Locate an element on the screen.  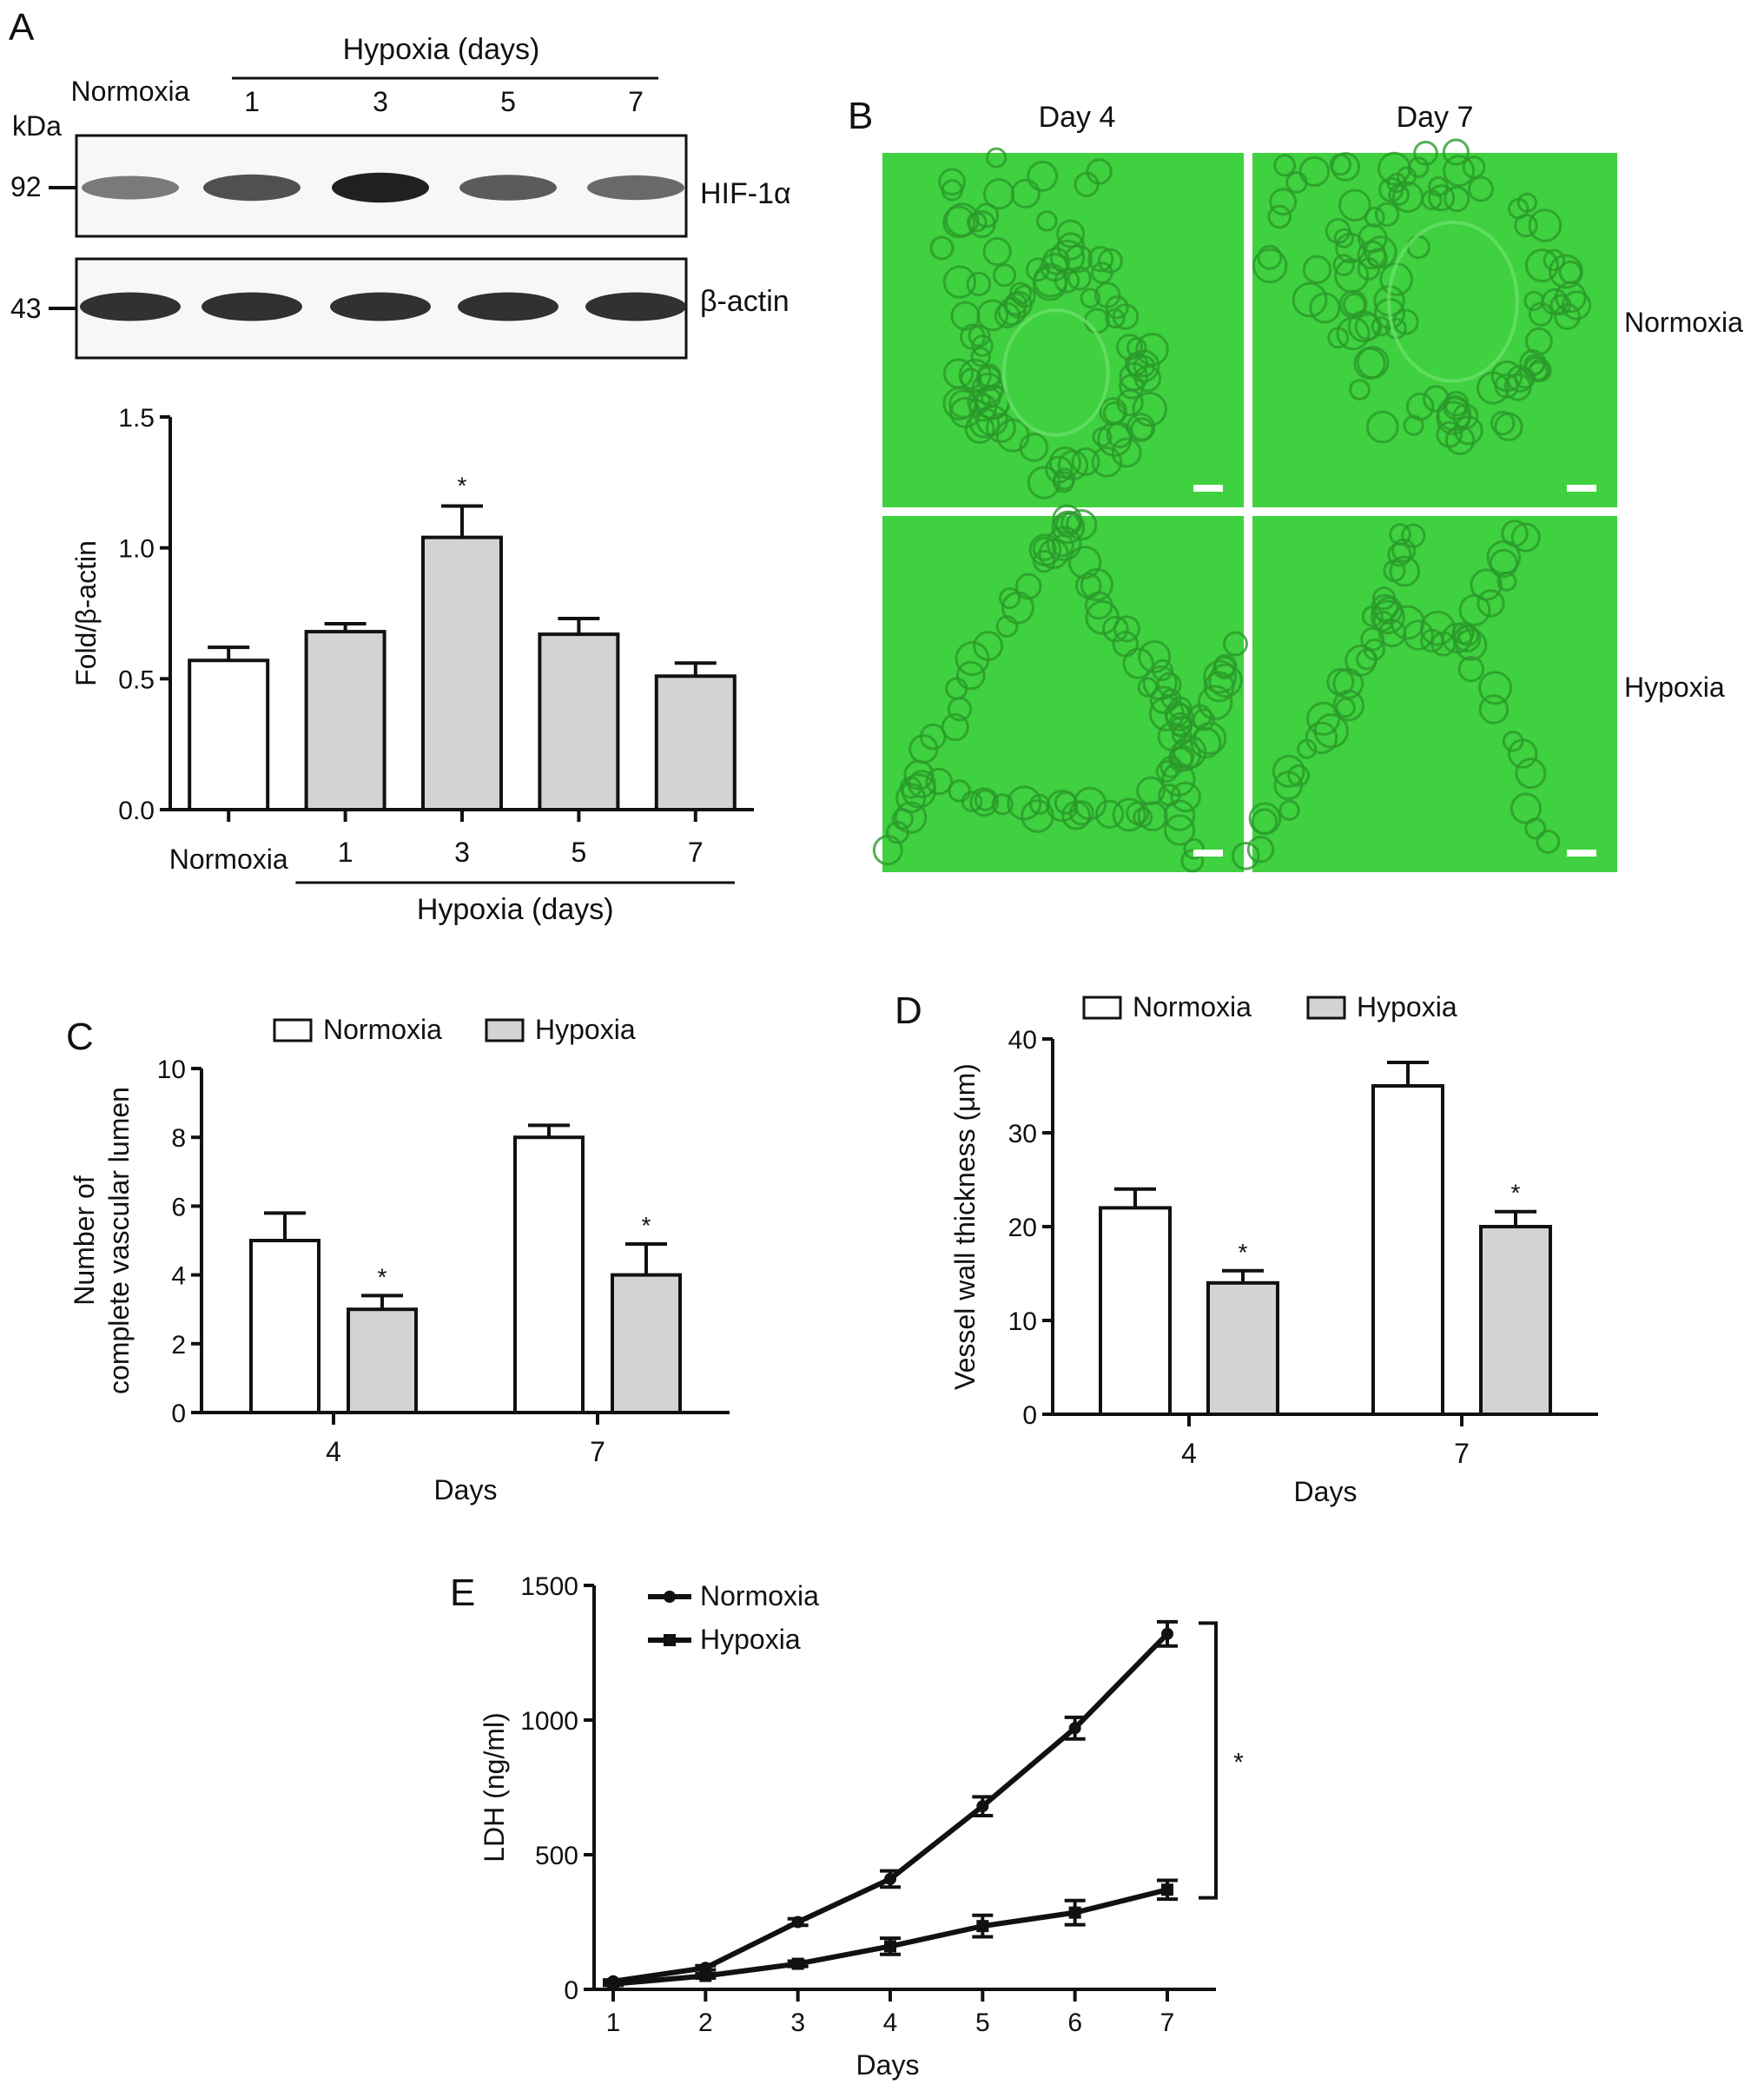
blot-group-header: Hypoxia (days) is located at coordinates (441, 50).